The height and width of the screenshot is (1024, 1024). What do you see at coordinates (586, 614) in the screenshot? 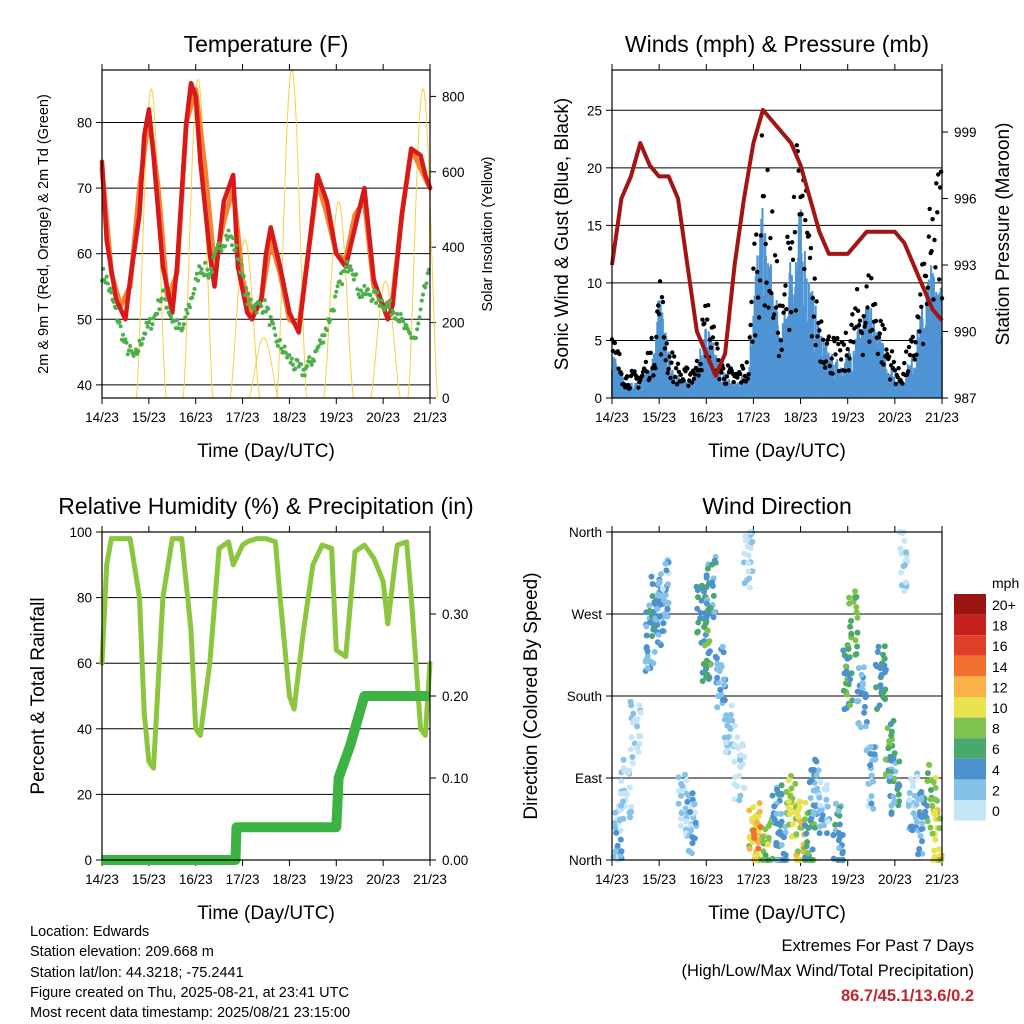
I see `y-tick-label: West` at bounding box center [586, 614].